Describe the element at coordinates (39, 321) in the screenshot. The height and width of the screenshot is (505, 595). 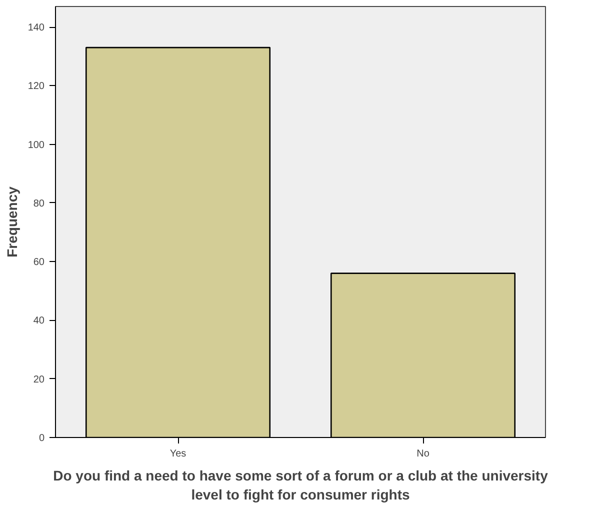
I see `y-tick-label: 40` at that location.